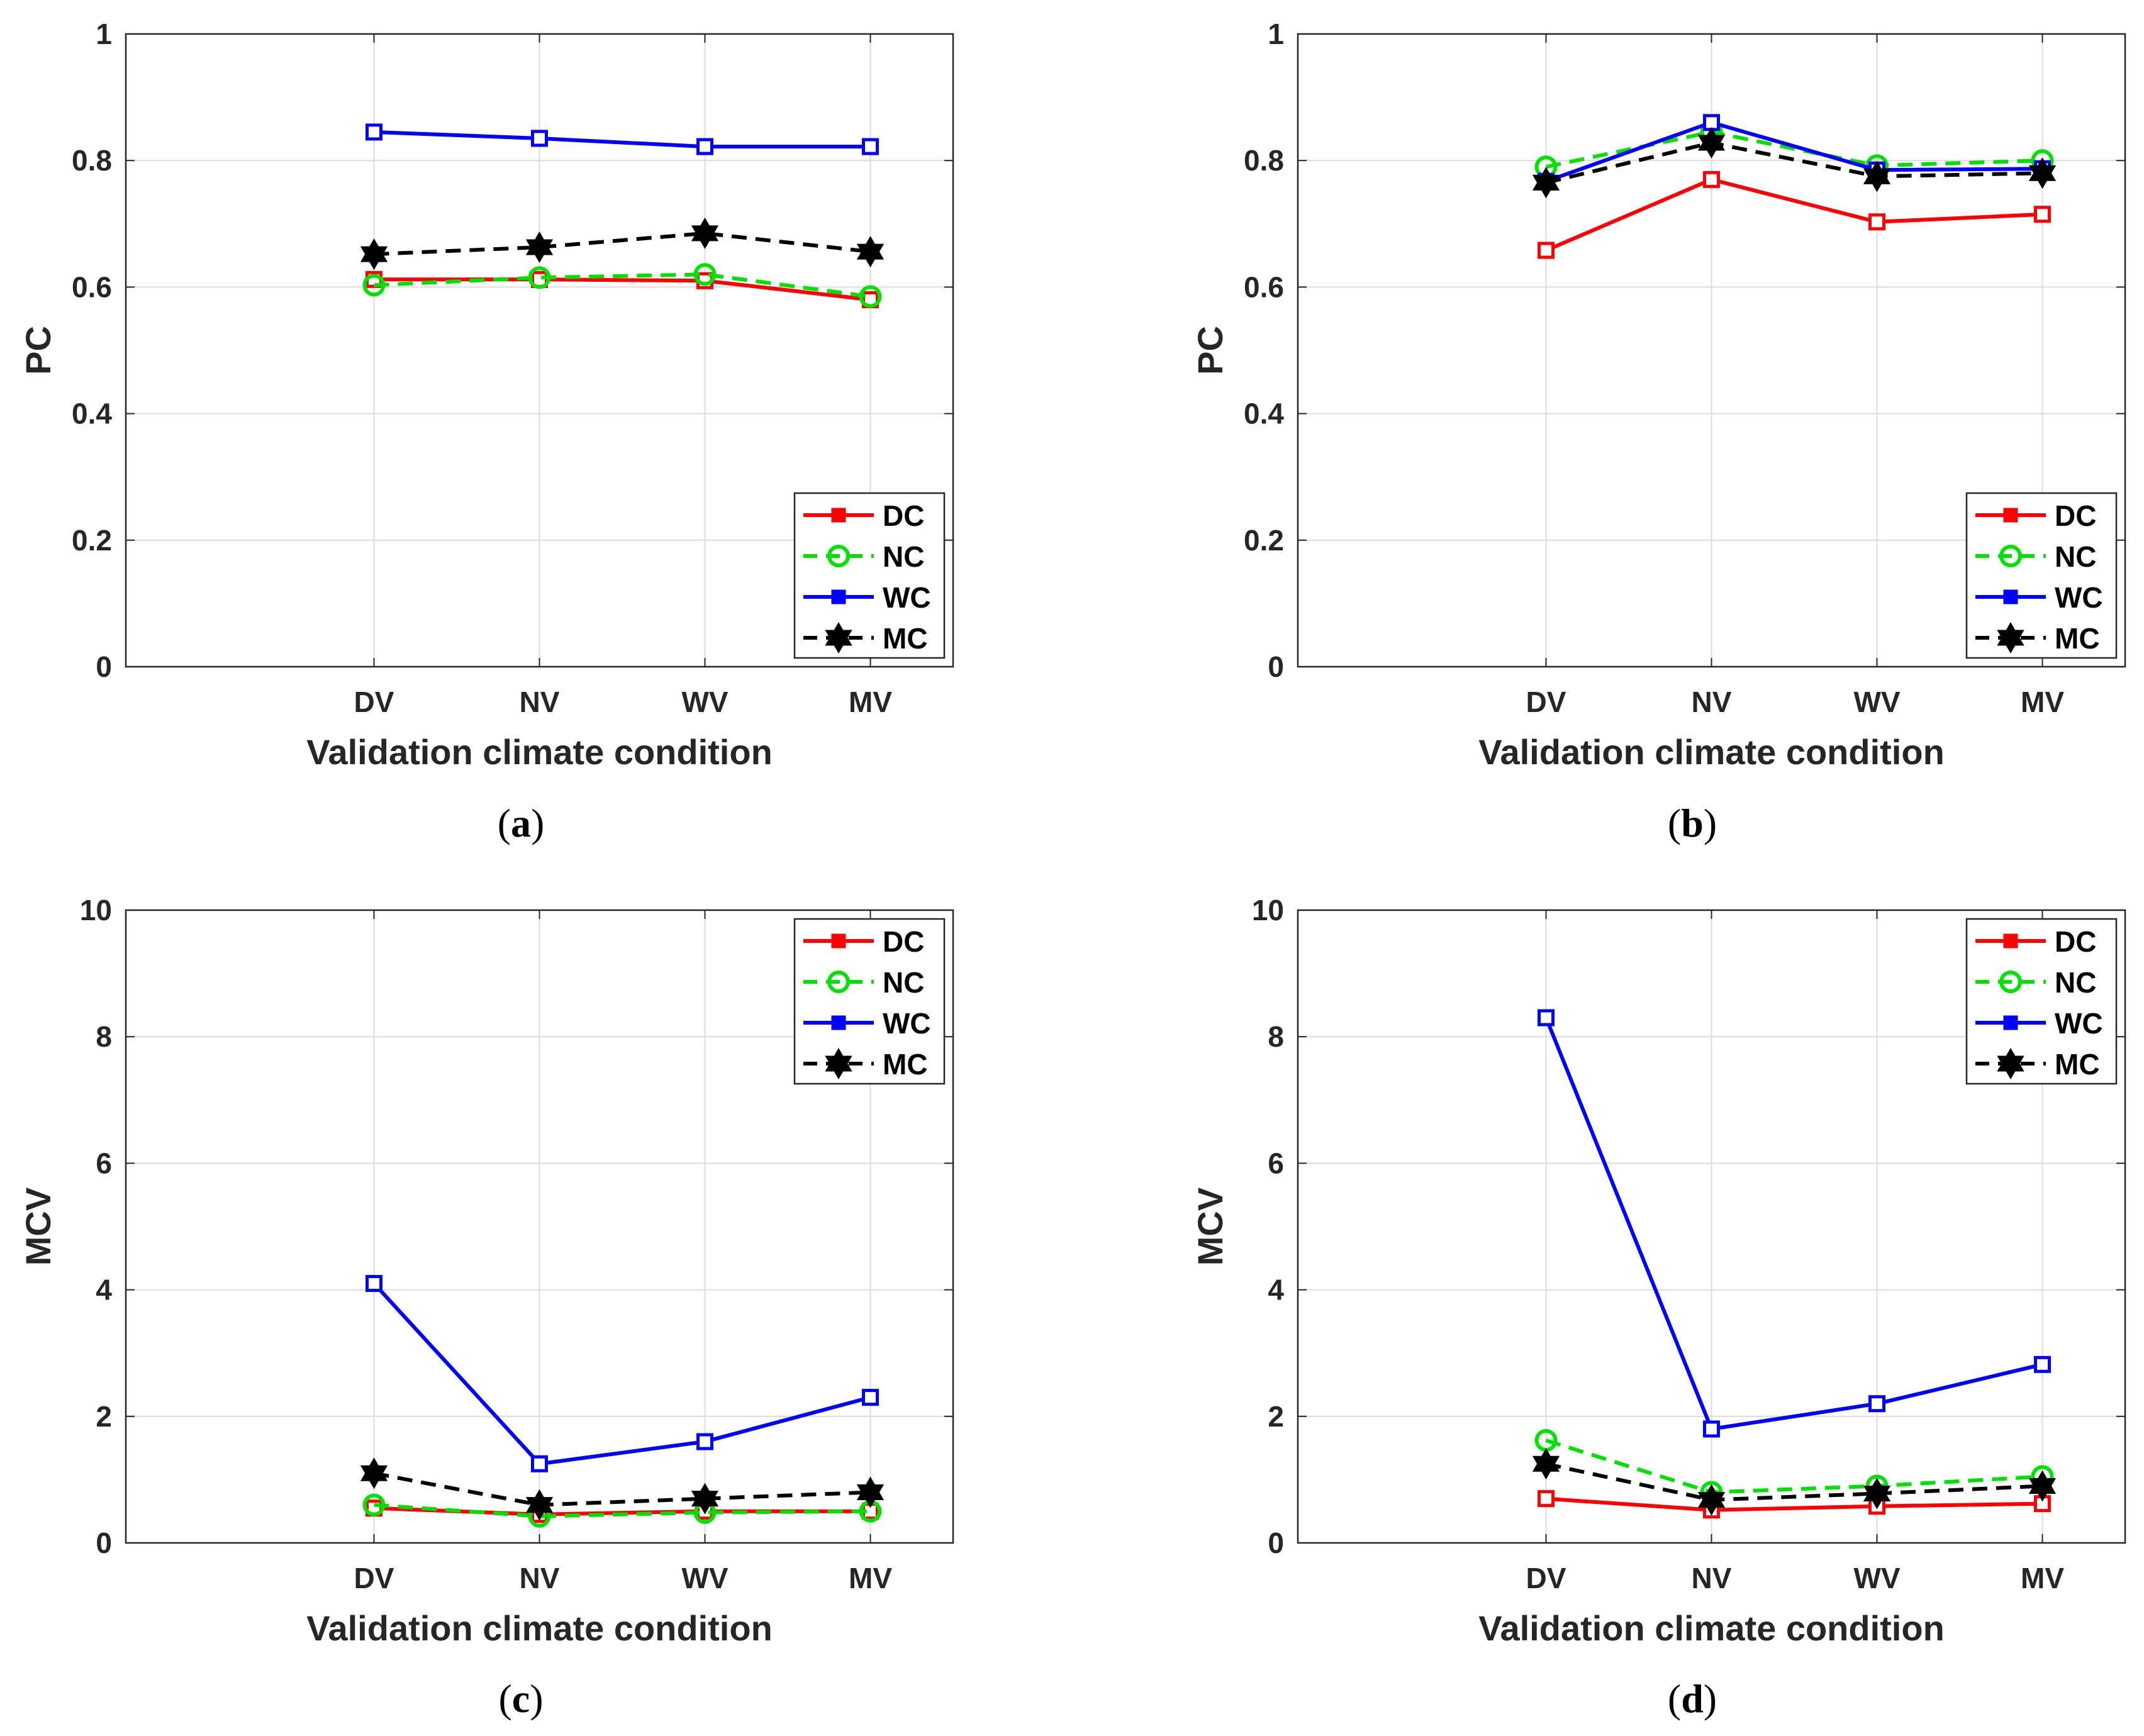  What do you see at coordinates (520, 1698) in the screenshot?
I see `panel-caption: (c)` at bounding box center [520, 1698].